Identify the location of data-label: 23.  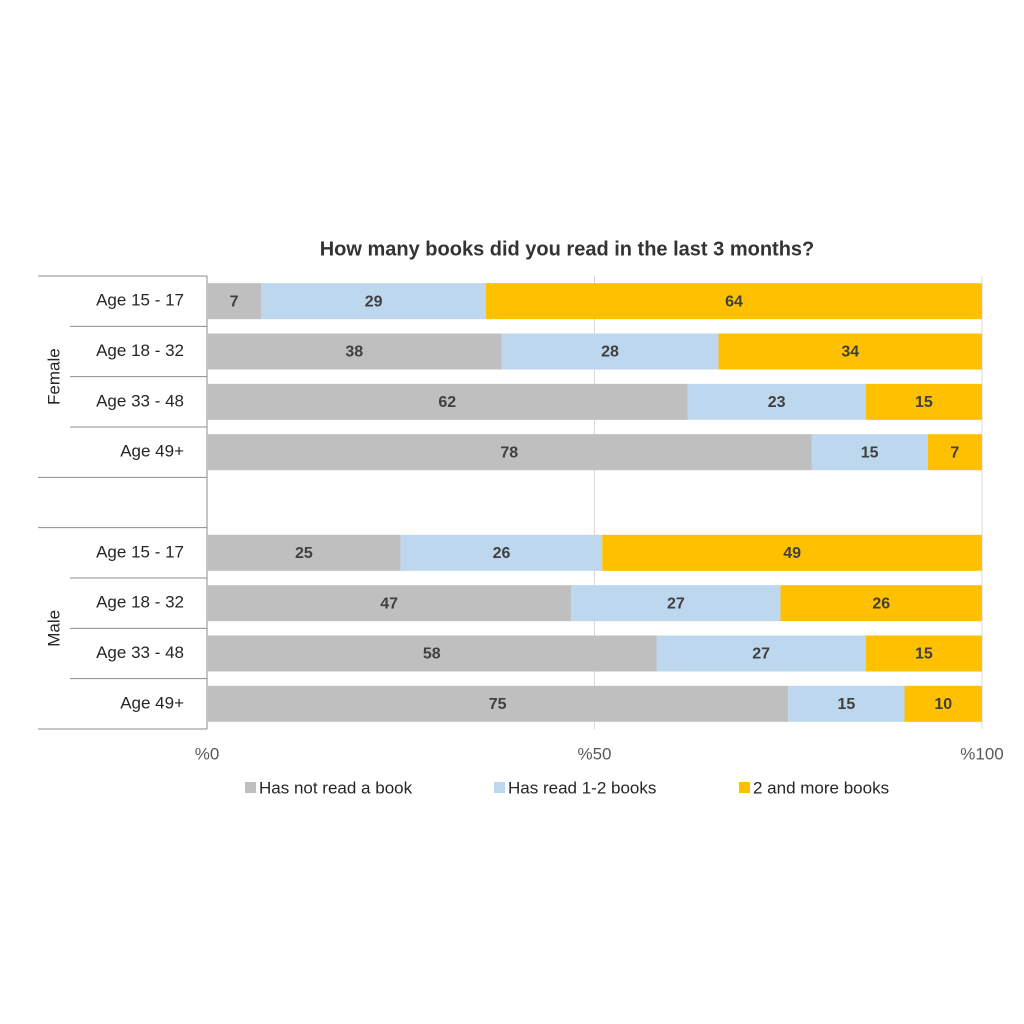
(777, 402).